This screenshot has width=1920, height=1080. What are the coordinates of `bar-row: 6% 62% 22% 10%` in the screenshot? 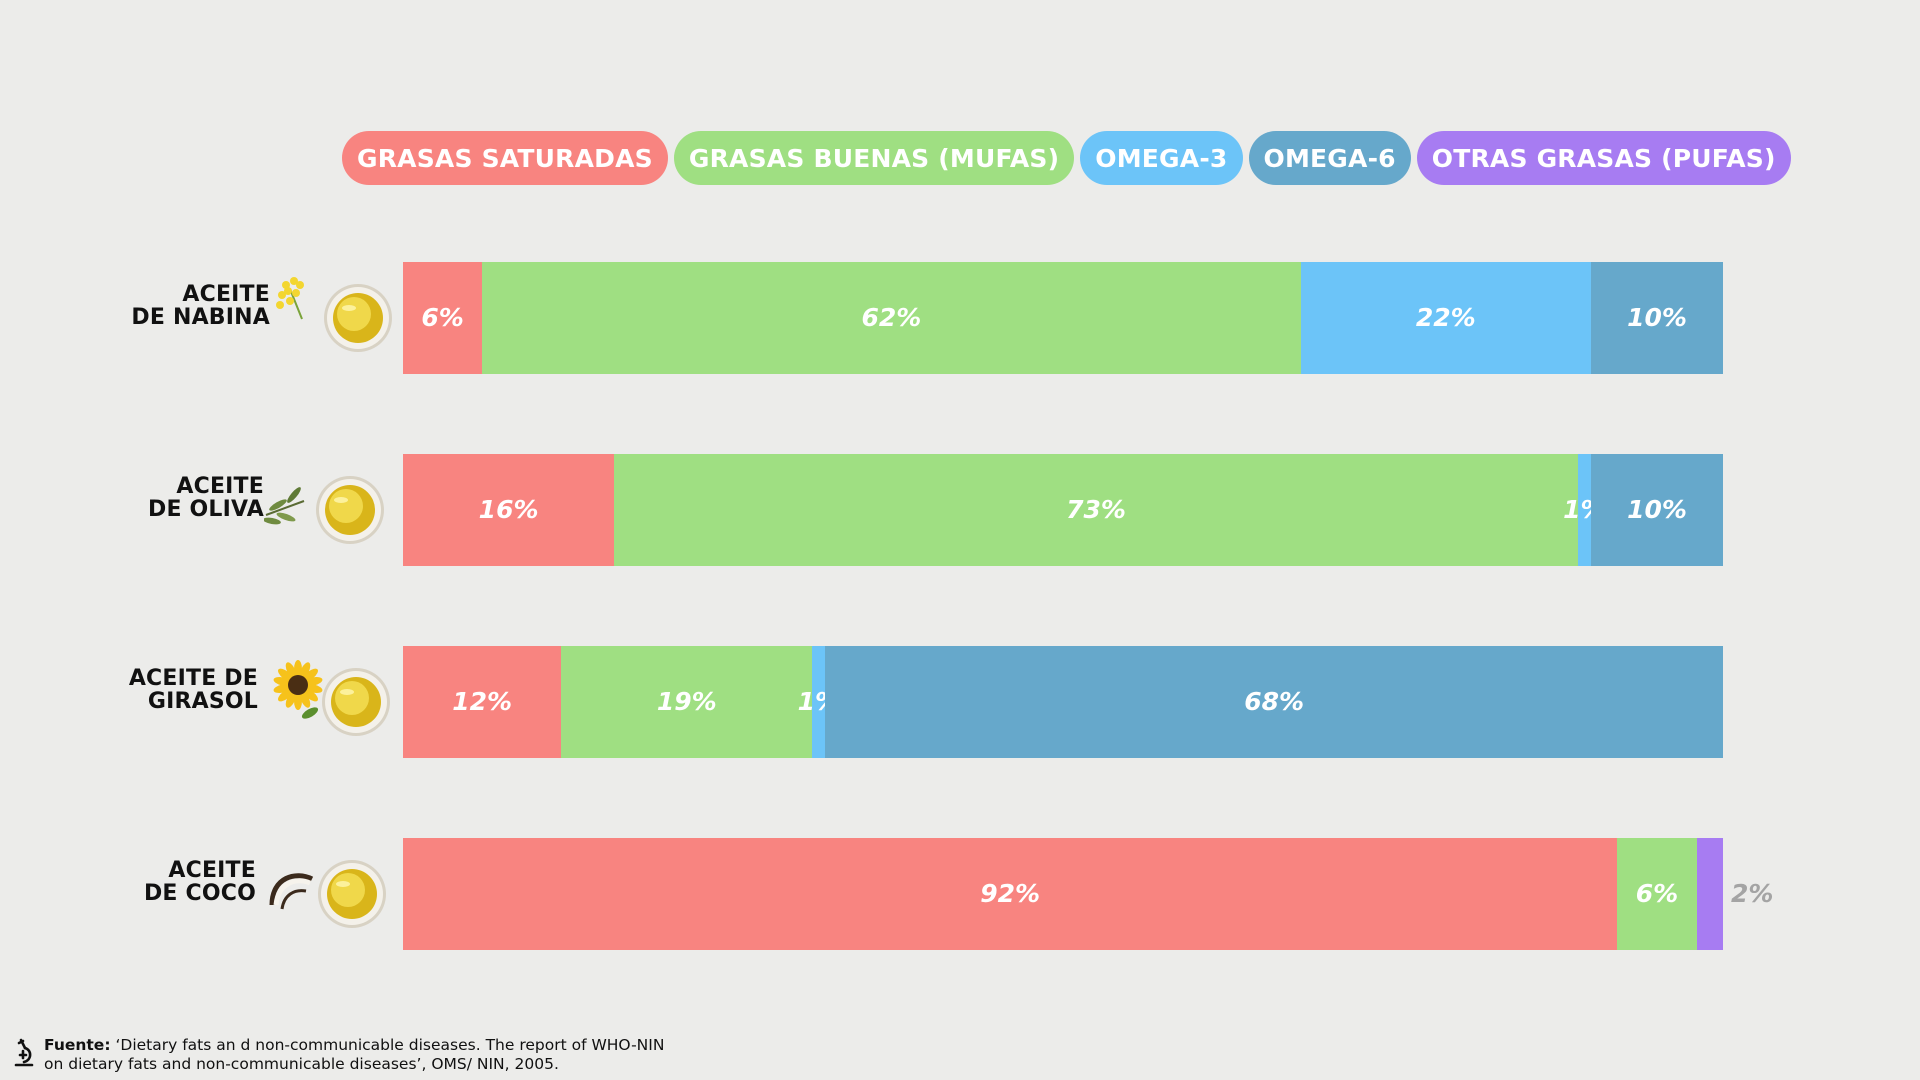 It's located at (1063, 318).